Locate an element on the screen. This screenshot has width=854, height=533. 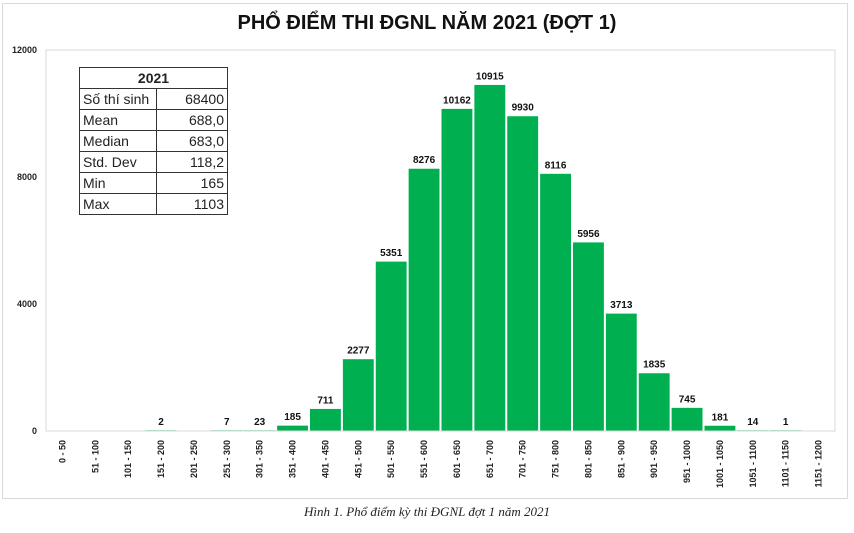
x-tick-label: 751 - 800 is located at coordinates (556, 459).